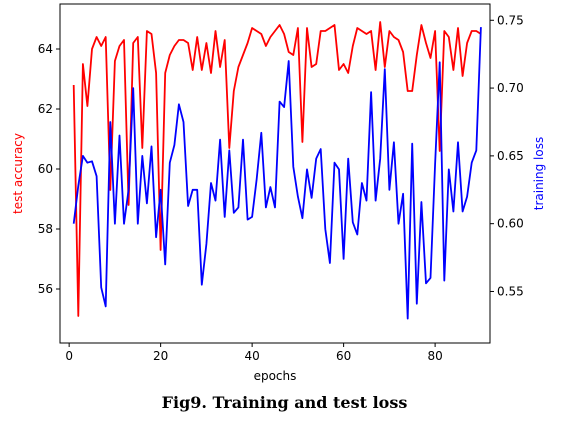 The height and width of the screenshot is (423, 569). Describe the element at coordinates (510, 88) in the screenshot. I see `right-y-tick-label: 0.70` at that location.